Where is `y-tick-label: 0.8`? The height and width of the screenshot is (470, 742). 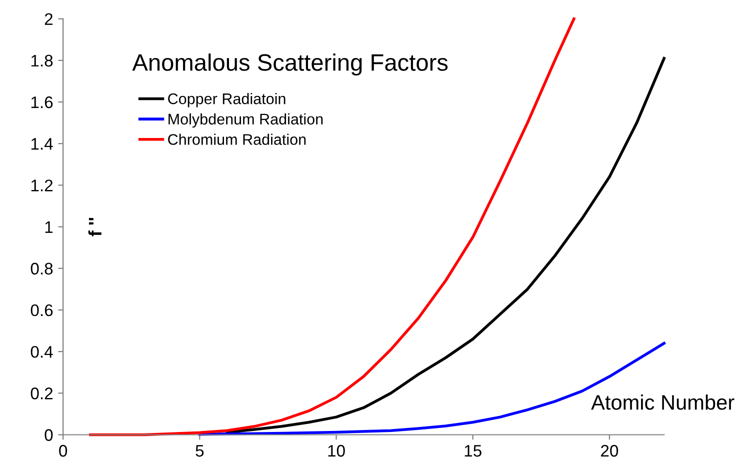 y-tick-label: 0.8 is located at coordinates (41, 268).